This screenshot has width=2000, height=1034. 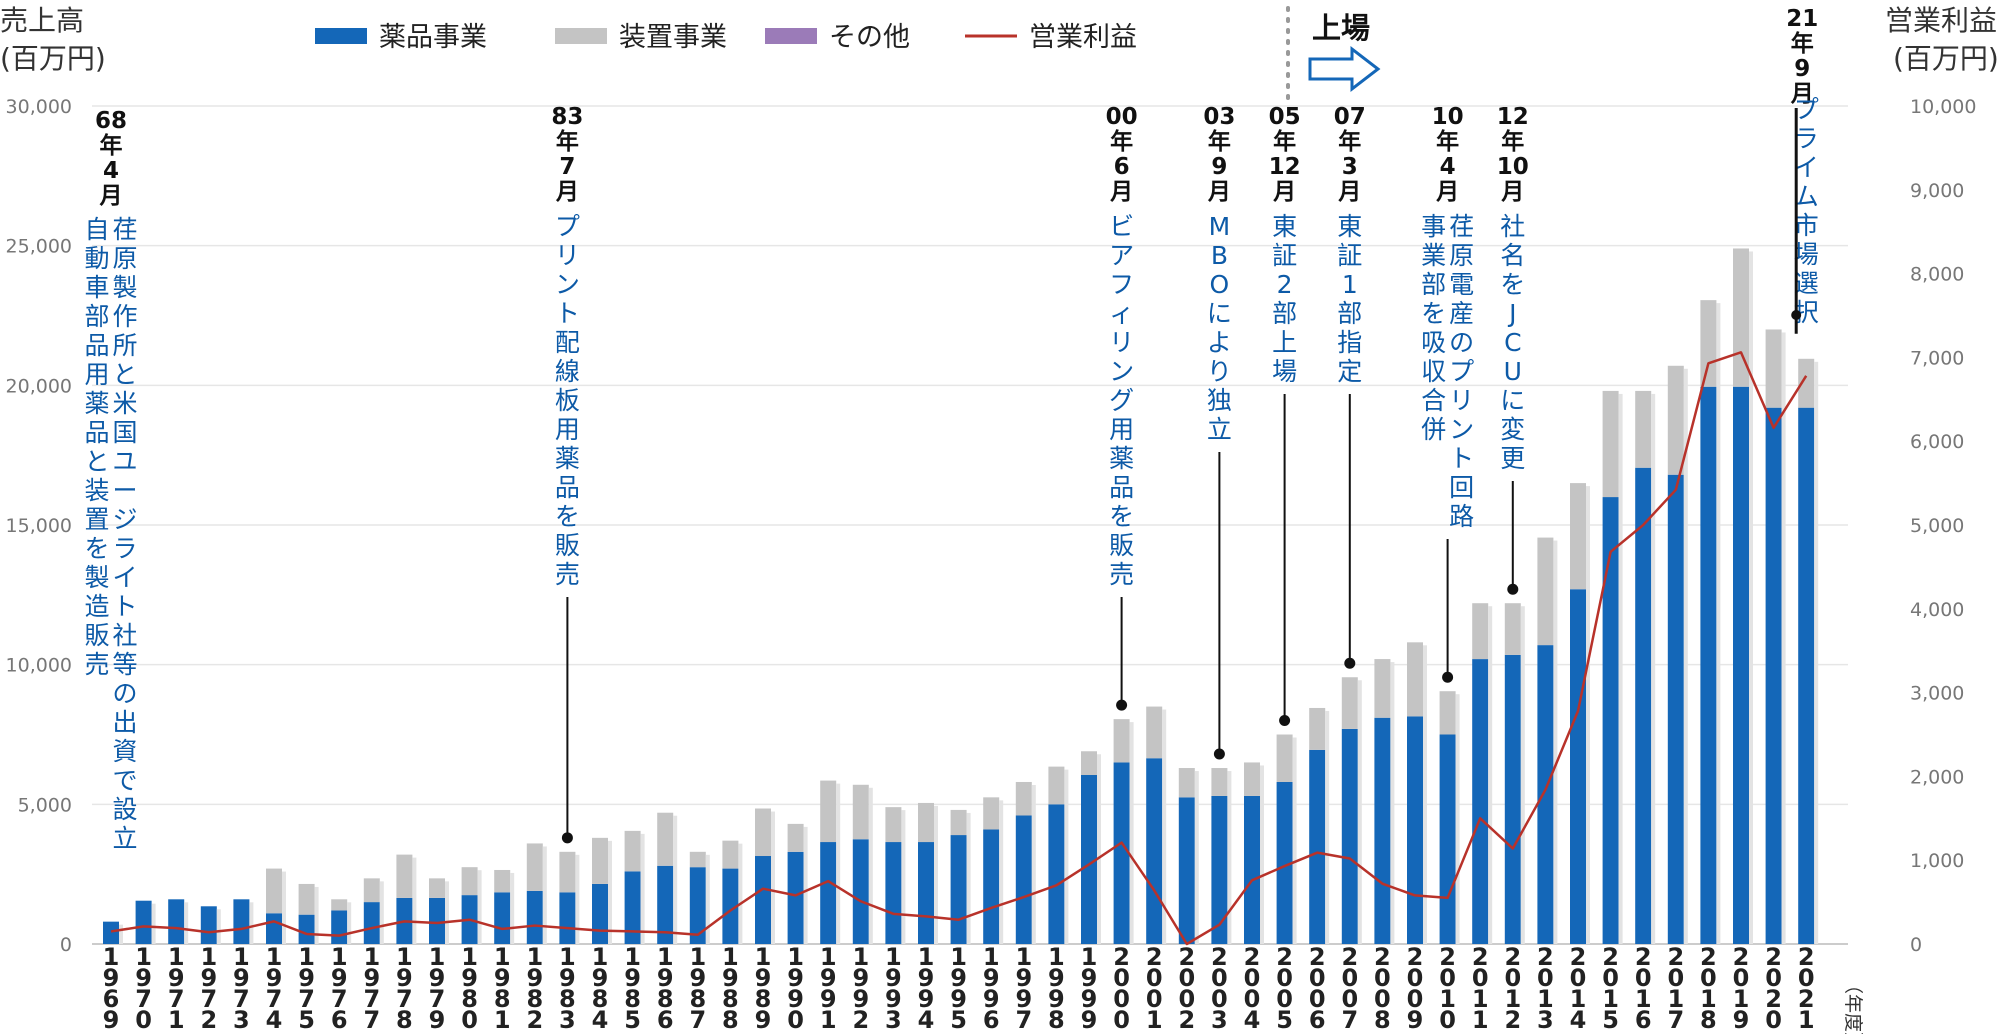 I want to click on event-date-part: 12, so click(x=1513, y=117).